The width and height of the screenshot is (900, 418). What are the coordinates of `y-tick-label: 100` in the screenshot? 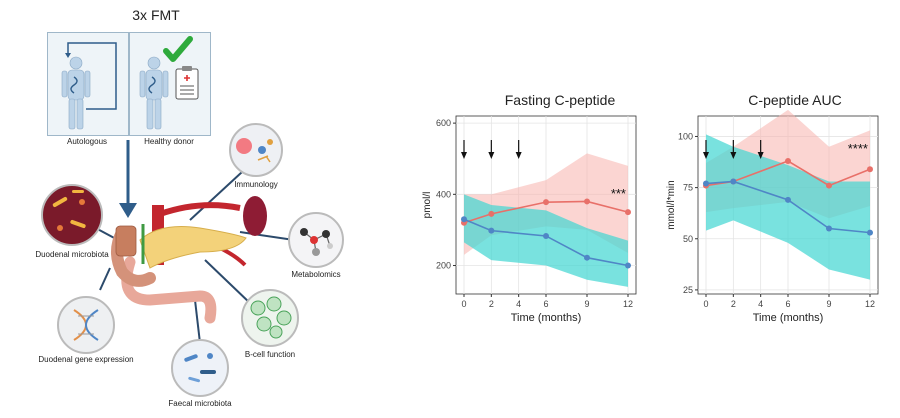 It's located at (685, 136).